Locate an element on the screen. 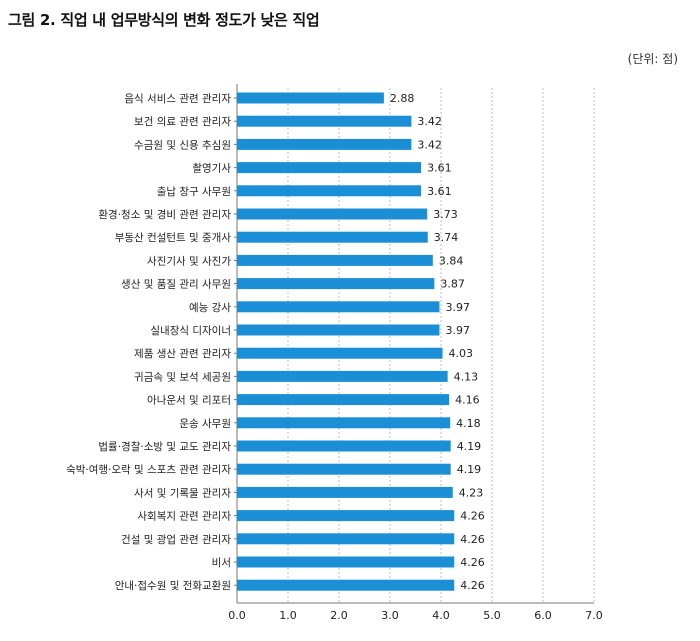 This screenshot has height=641, width=700. category-label: 비서 is located at coordinates (221, 563).